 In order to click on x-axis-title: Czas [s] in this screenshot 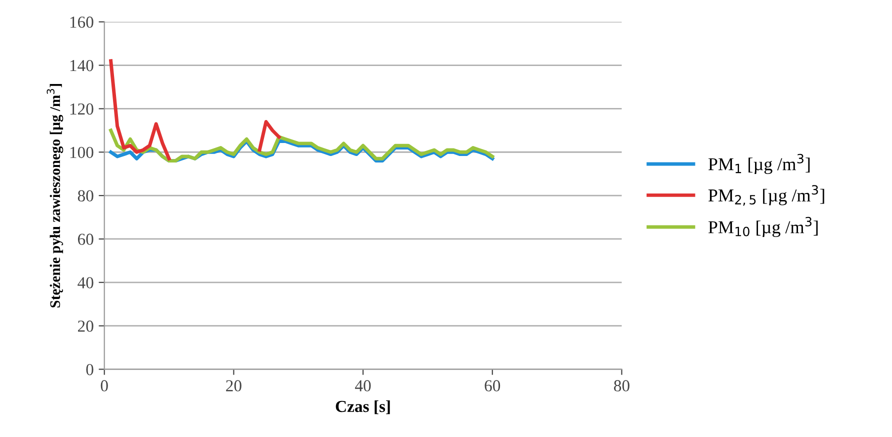, I will do `click(363, 407)`.